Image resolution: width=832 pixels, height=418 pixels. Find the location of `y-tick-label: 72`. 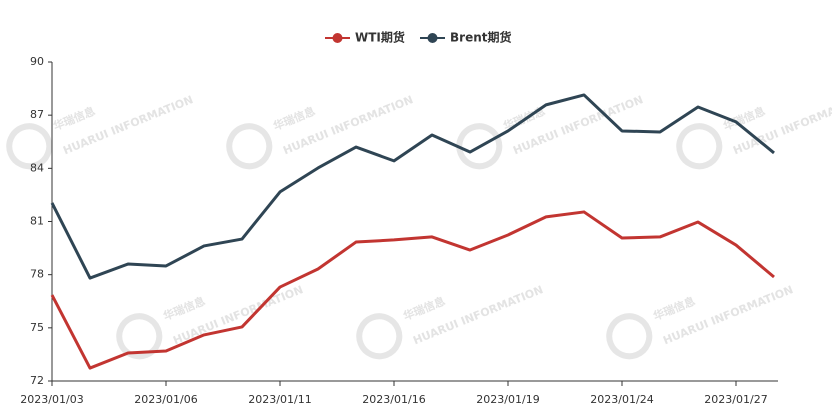

y-tick-label: 72 is located at coordinates (37, 380).